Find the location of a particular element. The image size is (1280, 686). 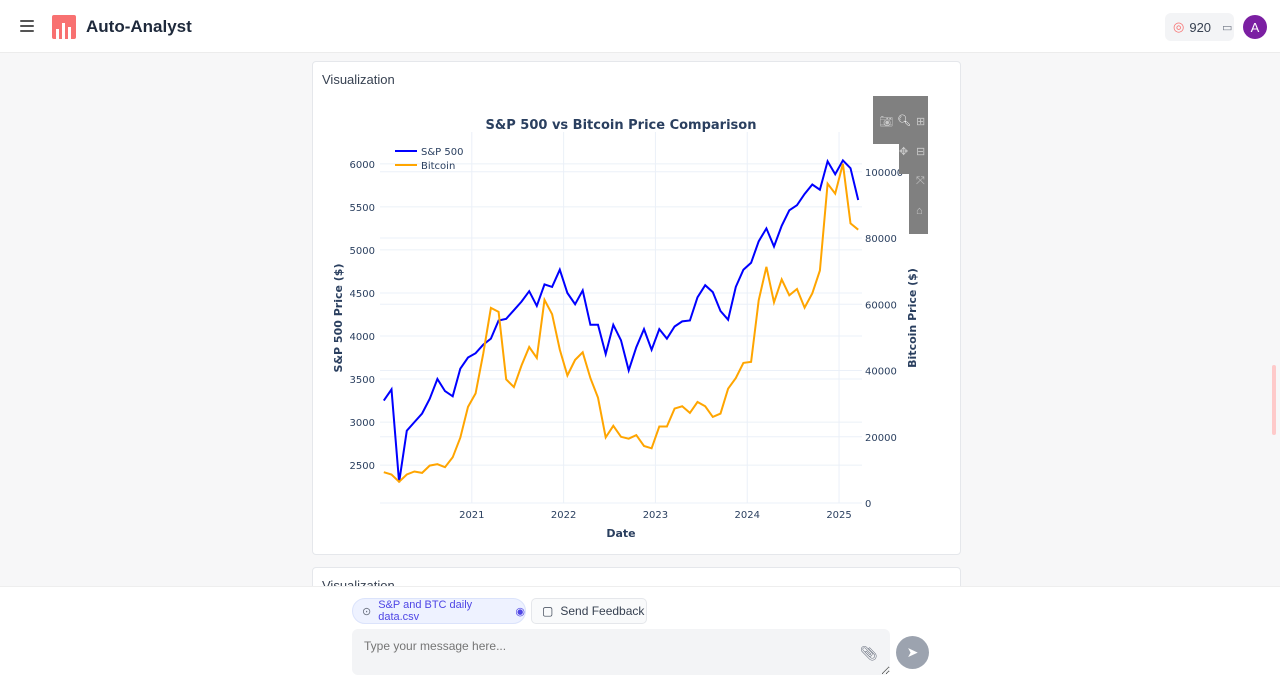

x-tick-label: 2023 is located at coordinates (655, 515).